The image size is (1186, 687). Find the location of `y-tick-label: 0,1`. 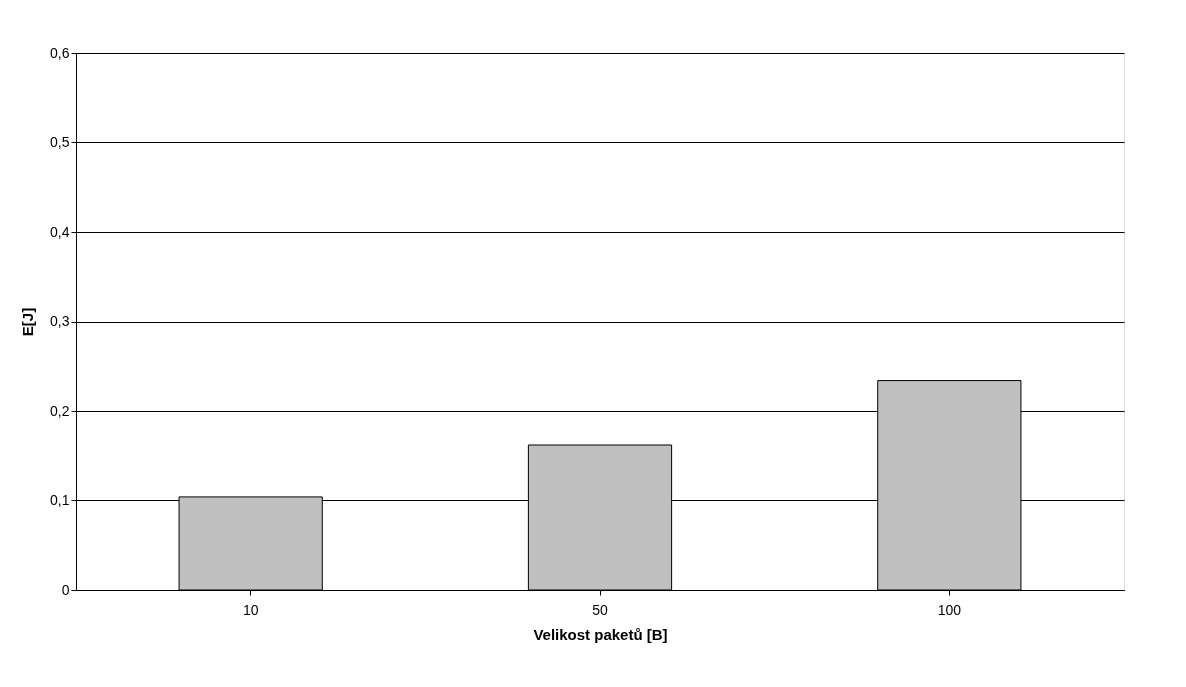

y-tick-label: 0,1 is located at coordinates (60, 500).